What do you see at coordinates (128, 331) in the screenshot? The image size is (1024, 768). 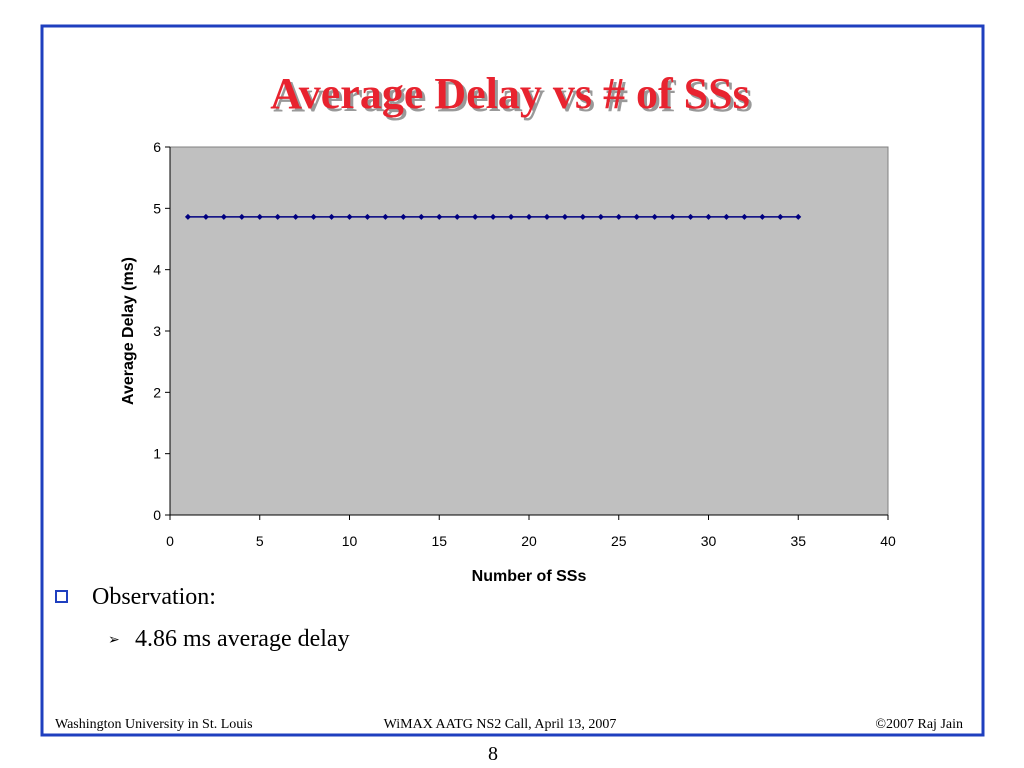 I see `y-axis-label: Average Delay (ms)` at bounding box center [128, 331].